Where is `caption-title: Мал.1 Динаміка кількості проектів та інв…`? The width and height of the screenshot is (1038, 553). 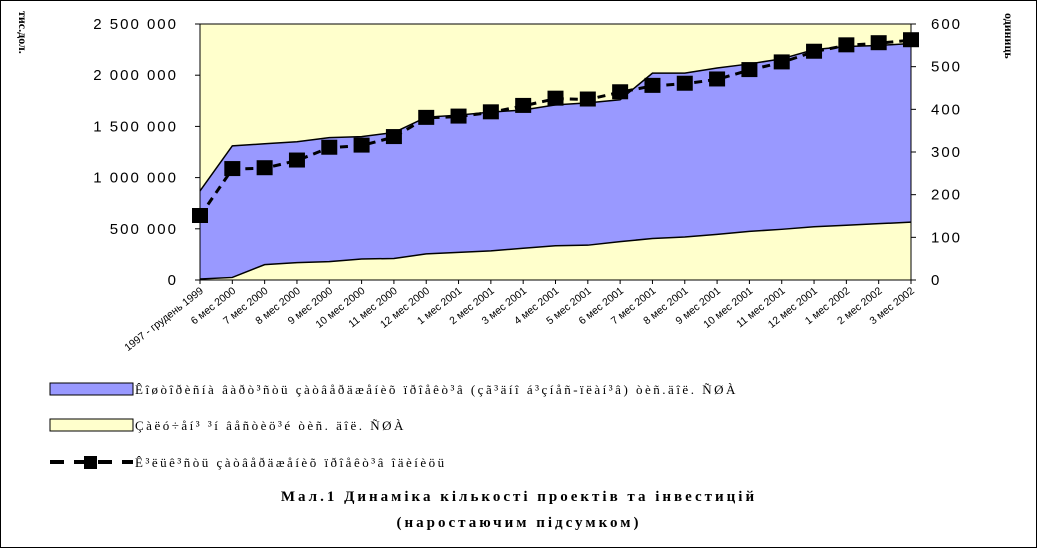 caption-title: Мал.1 Динаміка кількості проектів та інв… is located at coordinates (519, 497).